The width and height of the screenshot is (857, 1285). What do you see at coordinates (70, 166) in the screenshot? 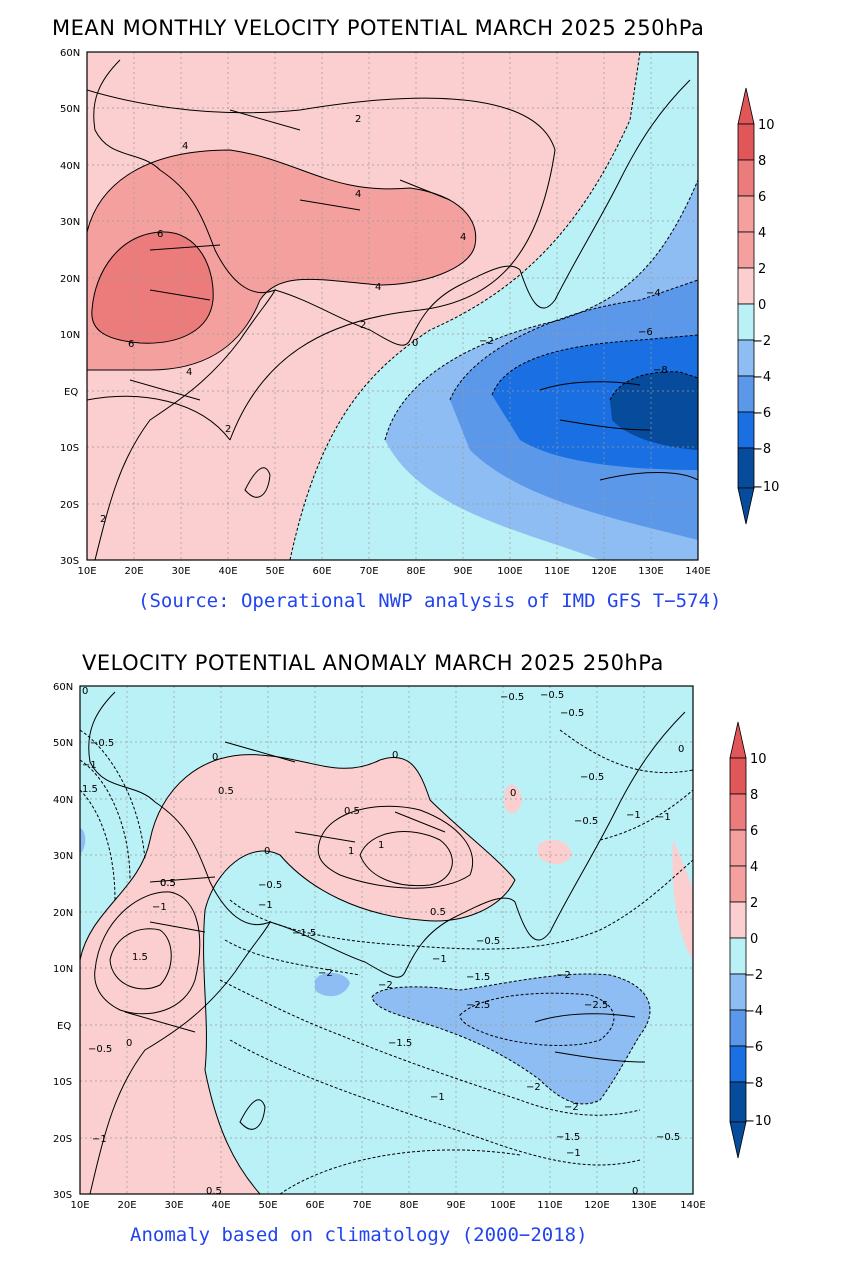
I see `lat-label: 40N` at bounding box center [70, 166].